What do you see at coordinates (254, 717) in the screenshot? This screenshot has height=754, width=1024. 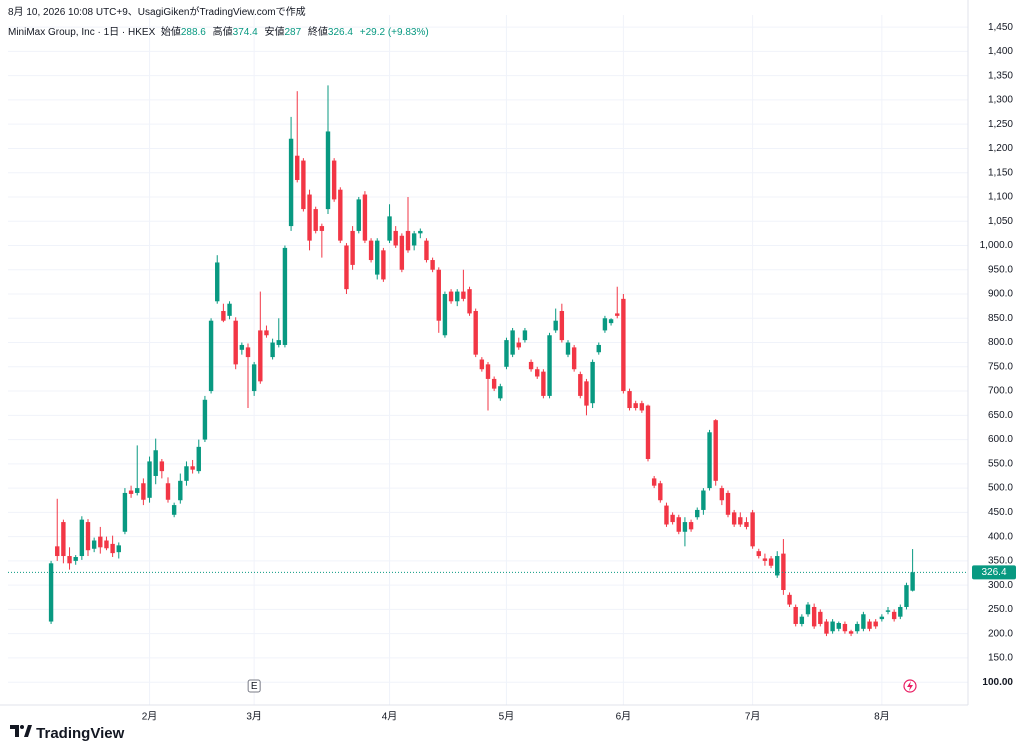 I see `x-tick-label: 3月` at bounding box center [254, 717].